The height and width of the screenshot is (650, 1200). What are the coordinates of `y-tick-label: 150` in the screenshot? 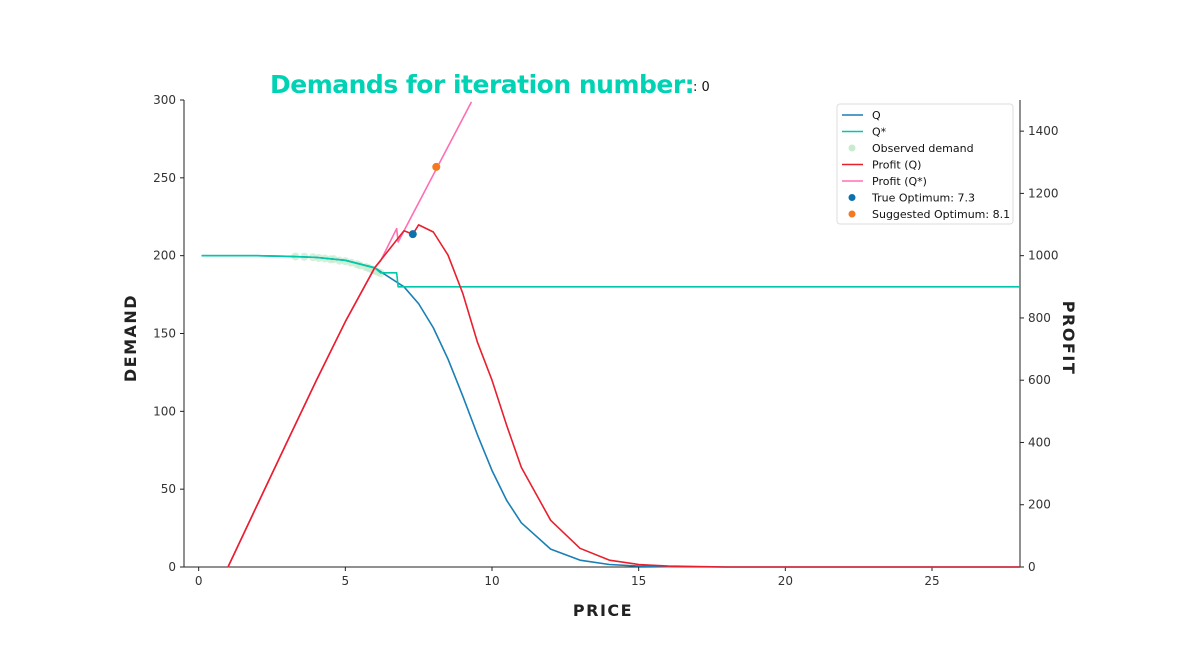 It's located at (164, 334).